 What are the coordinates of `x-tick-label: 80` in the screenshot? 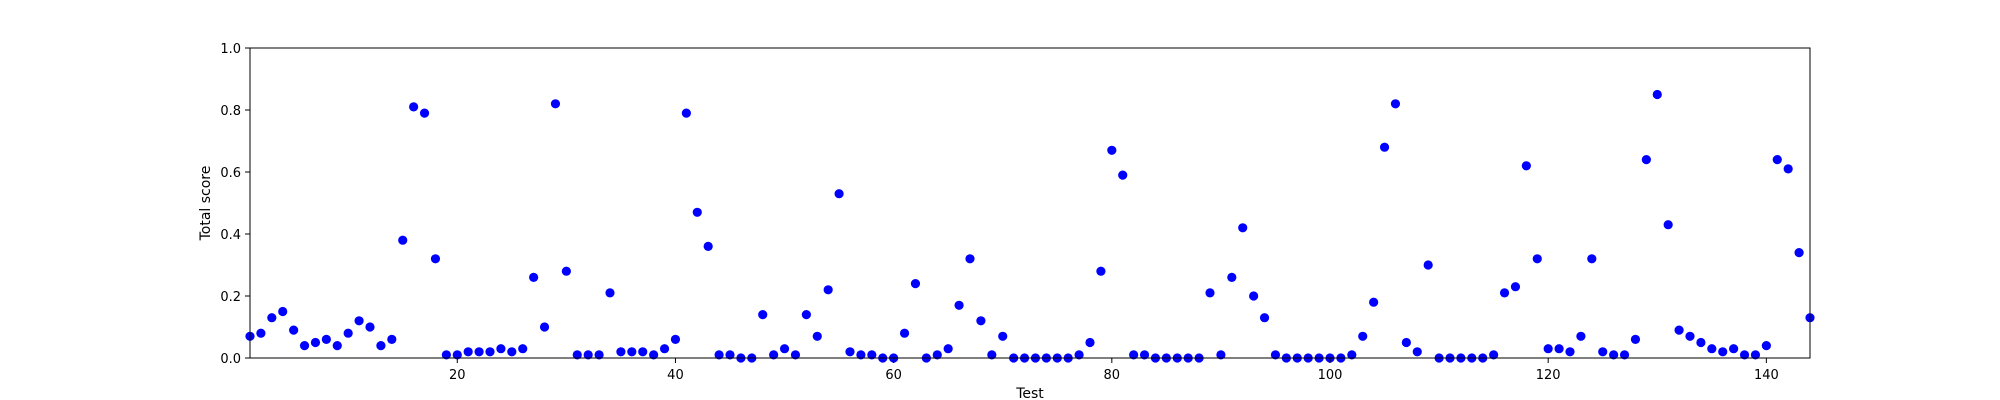 It's located at (1112, 375).